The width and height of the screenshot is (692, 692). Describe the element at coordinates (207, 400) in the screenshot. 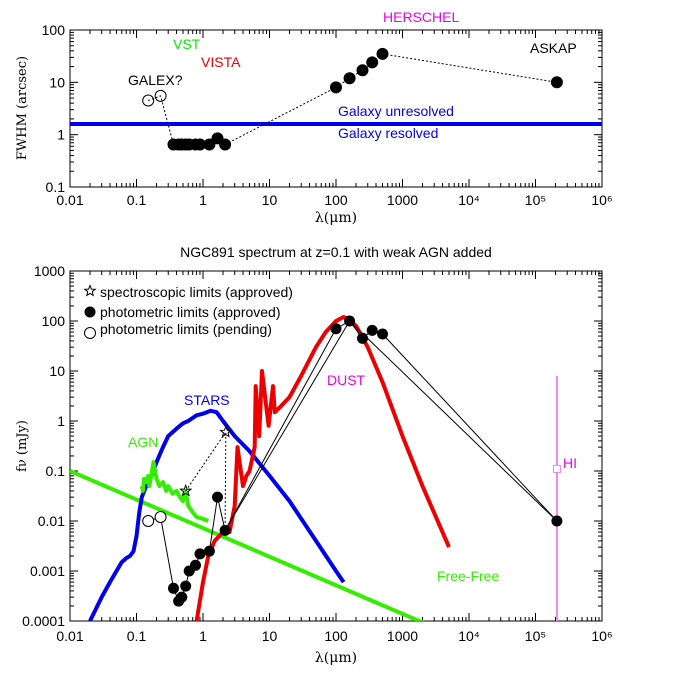

I see `stars-label: STARS` at that location.